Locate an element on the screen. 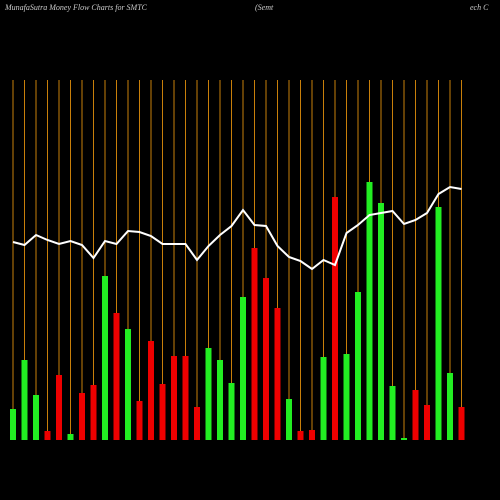 Image resolution: width=500 pixels, height=500 pixels. chart-title: (Semt is located at coordinates (264, 7).